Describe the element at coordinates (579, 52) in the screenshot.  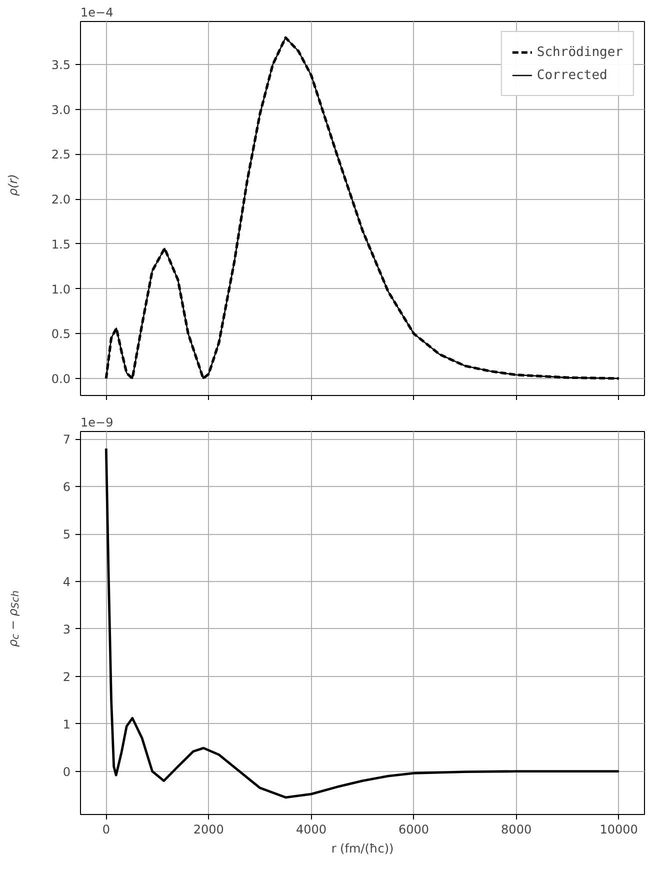
I see `legend-label: Schrödinger` at that location.